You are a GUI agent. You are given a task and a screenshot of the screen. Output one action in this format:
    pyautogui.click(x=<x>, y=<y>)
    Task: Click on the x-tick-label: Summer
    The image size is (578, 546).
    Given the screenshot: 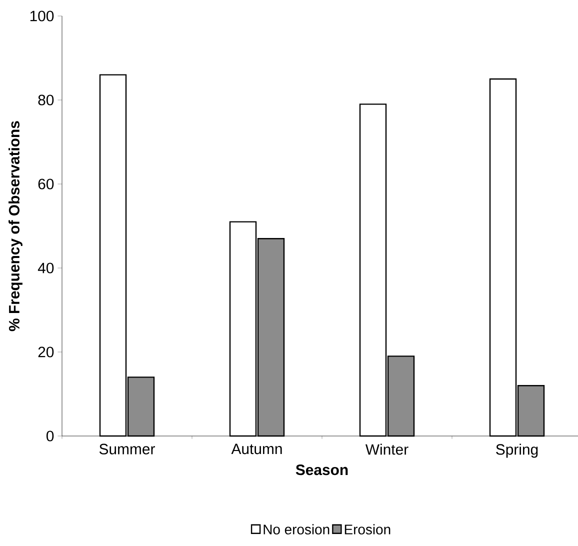 What is the action you would take?
    pyautogui.click(x=127, y=449)
    